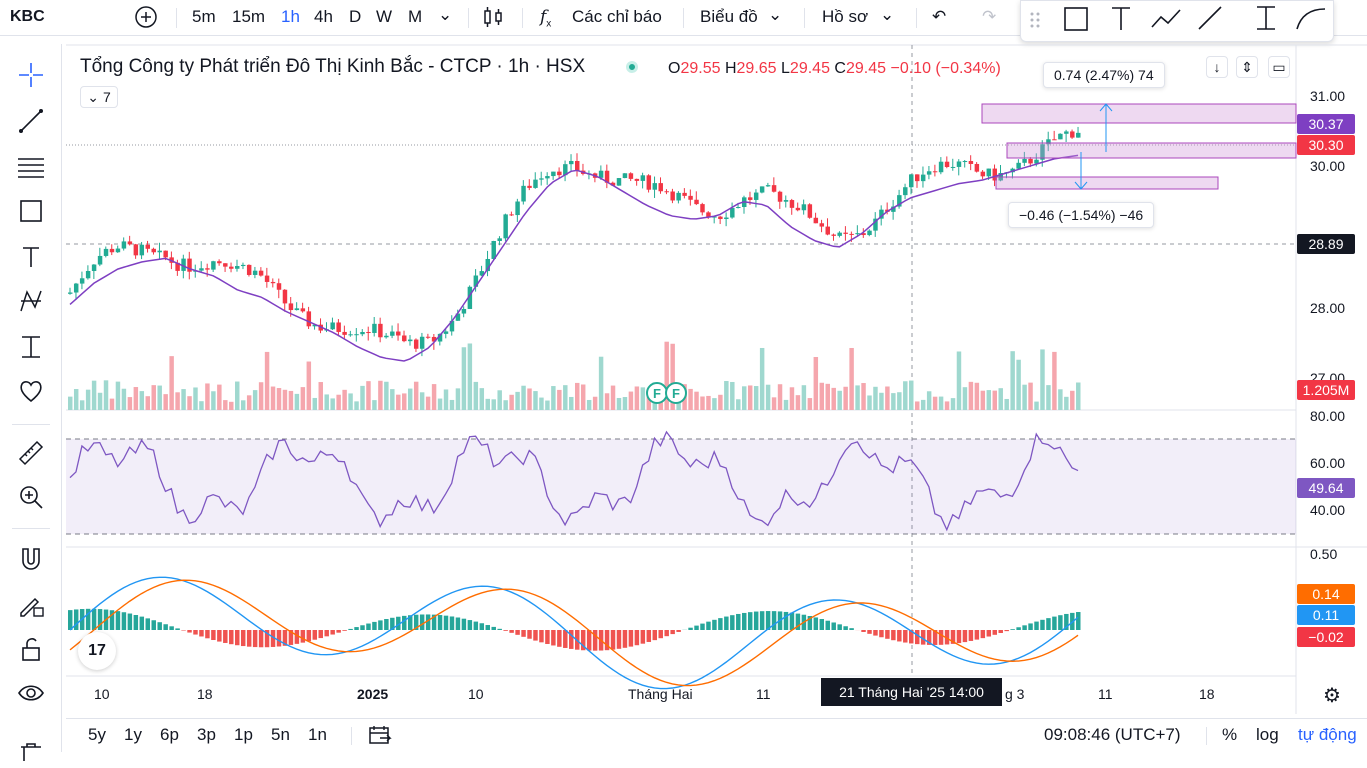  What do you see at coordinates (1326, 637) in the screenshot?
I see `macd-hist-tag: −0.02` at bounding box center [1326, 637].